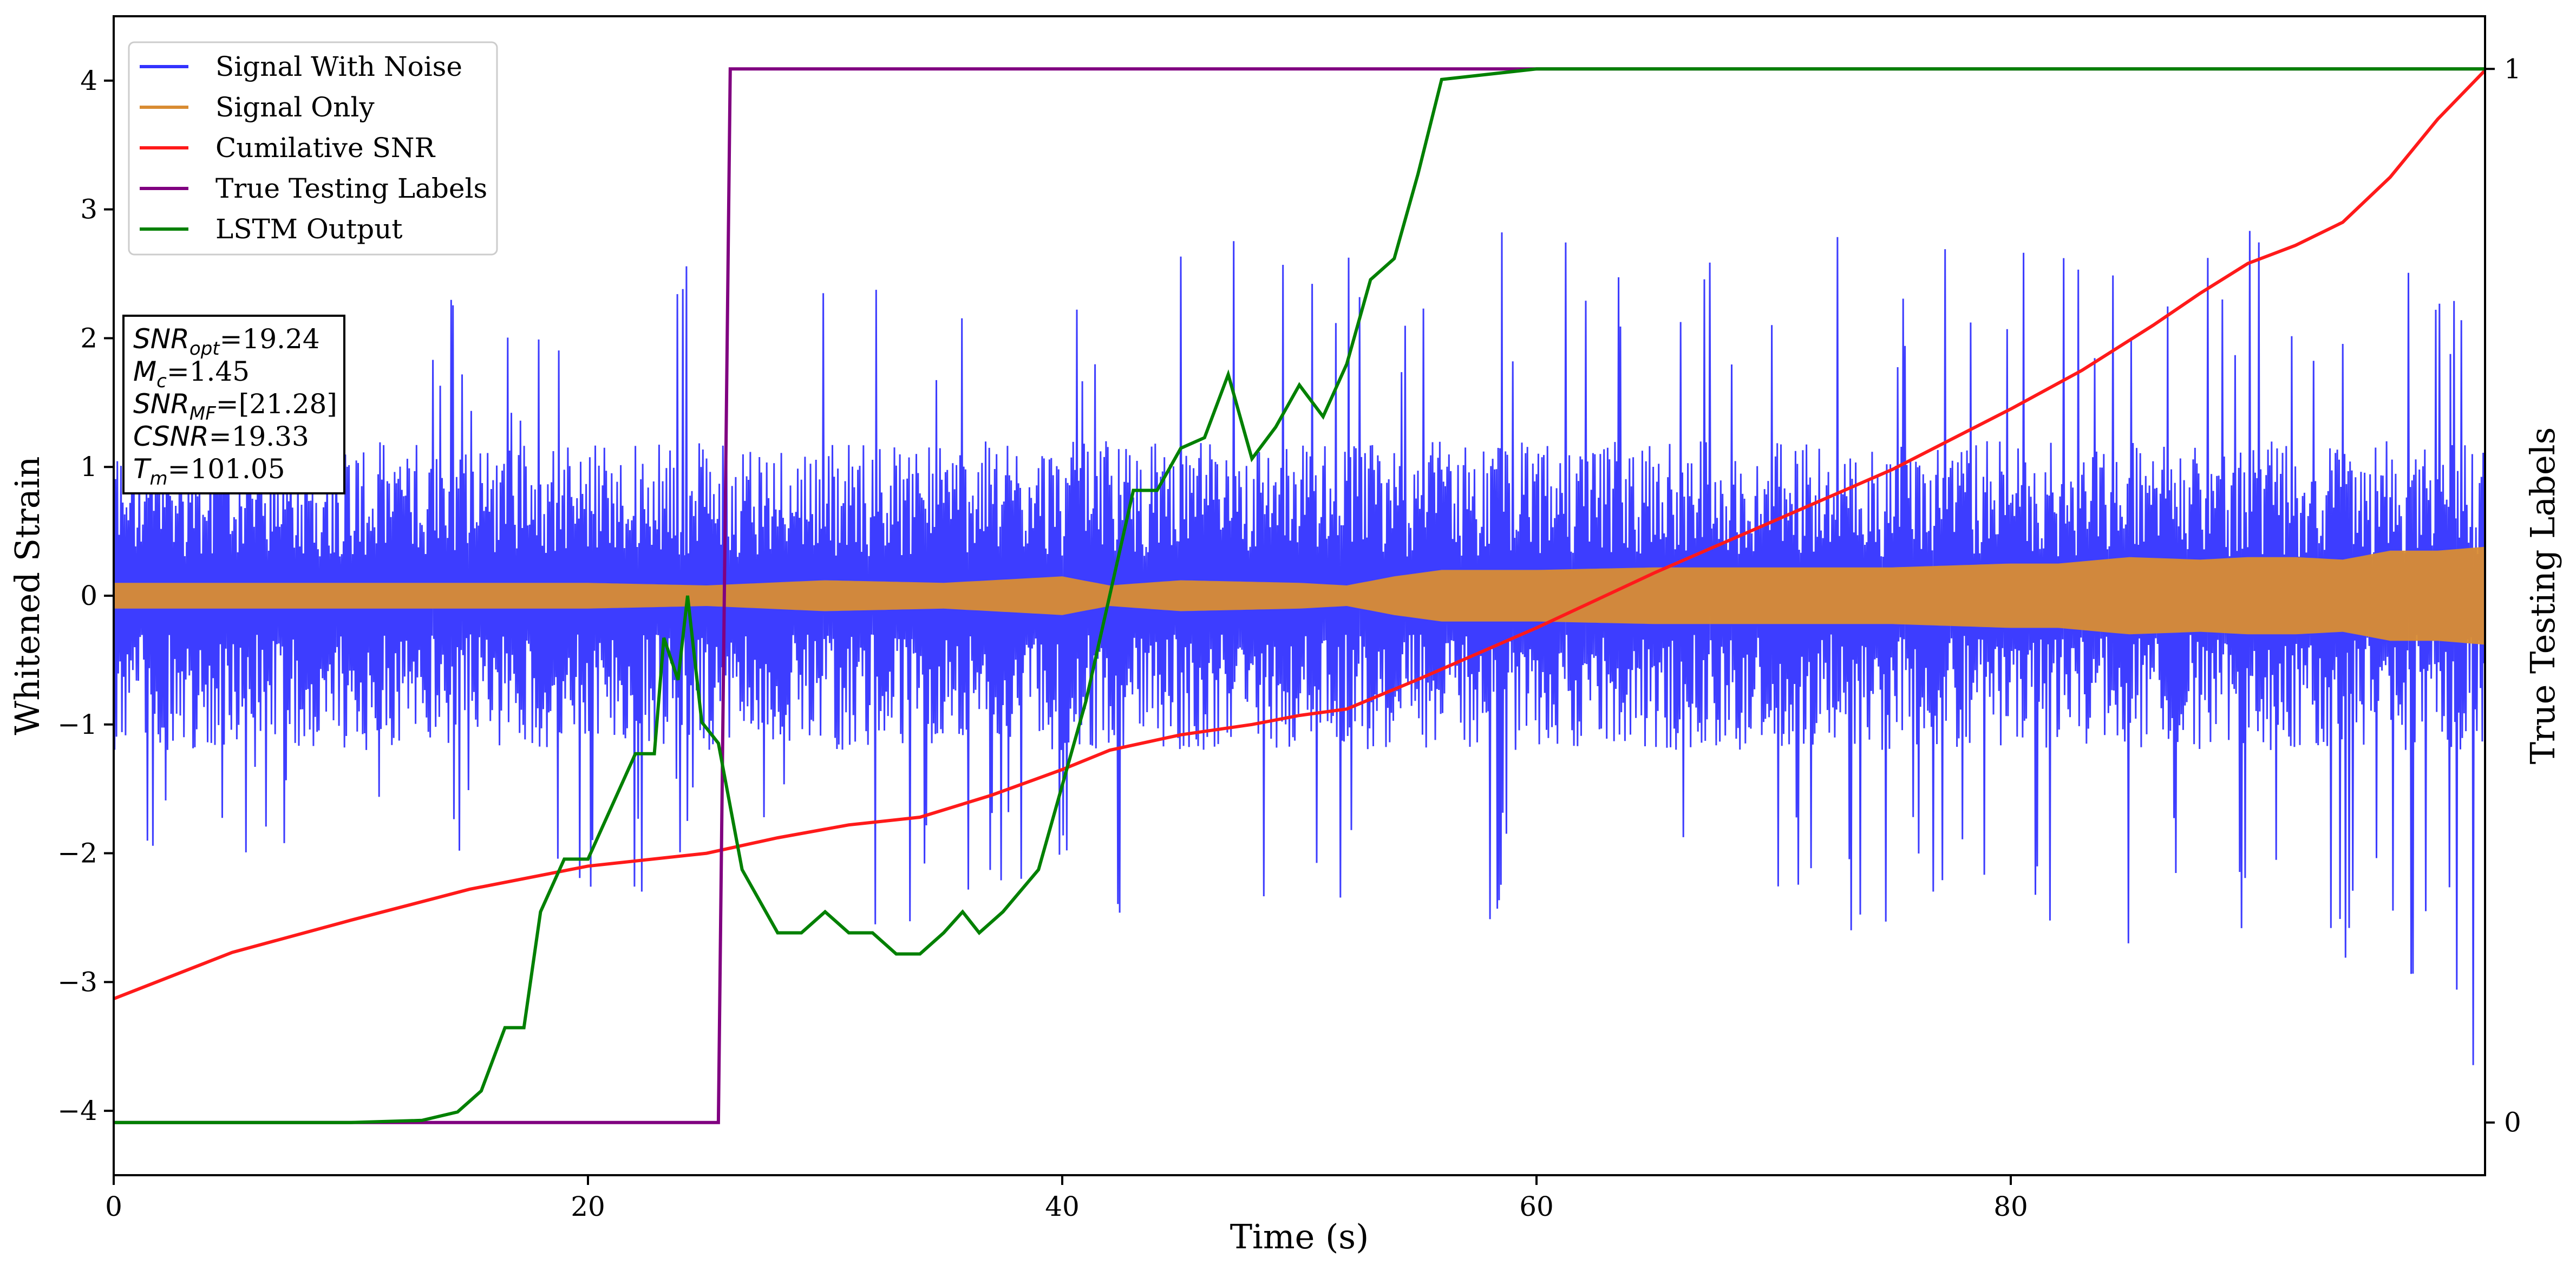 The image size is (2576, 1277). I want to click on annotation-subscript: c, so click(161, 381).